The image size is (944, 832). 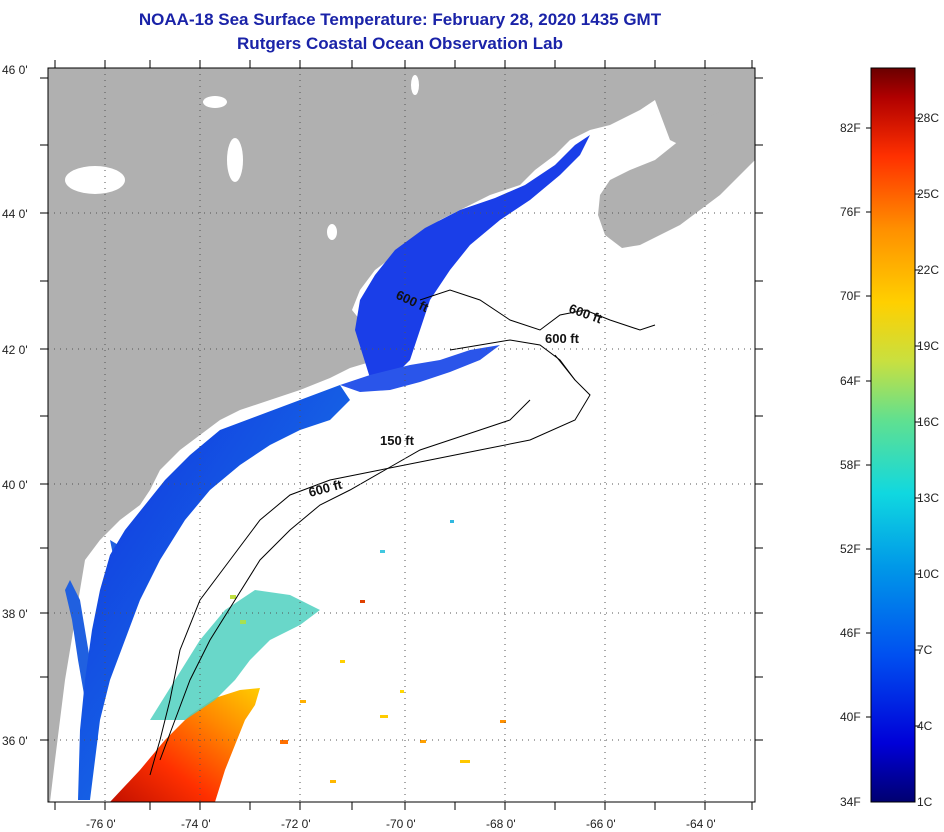 I want to click on colorbar-c-label: 22C, so click(x=928, y=270).